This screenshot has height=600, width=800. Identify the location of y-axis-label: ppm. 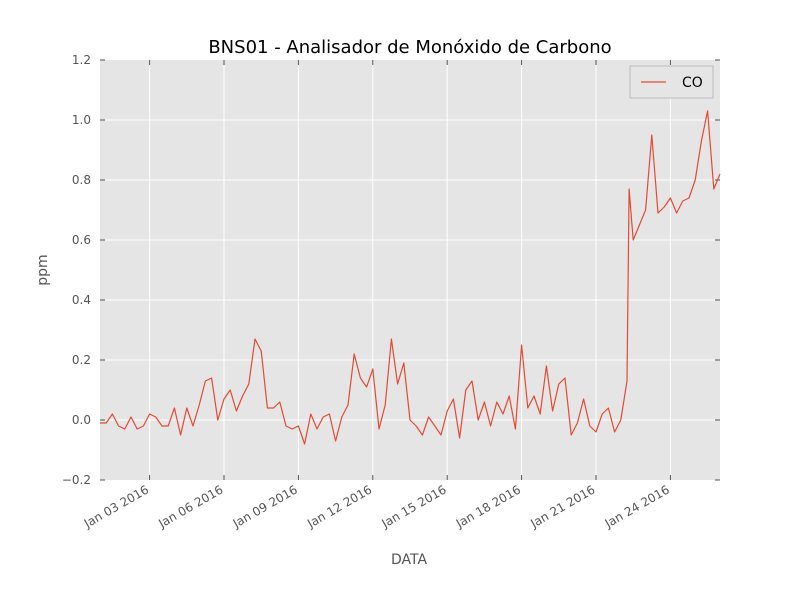
(43, 269).